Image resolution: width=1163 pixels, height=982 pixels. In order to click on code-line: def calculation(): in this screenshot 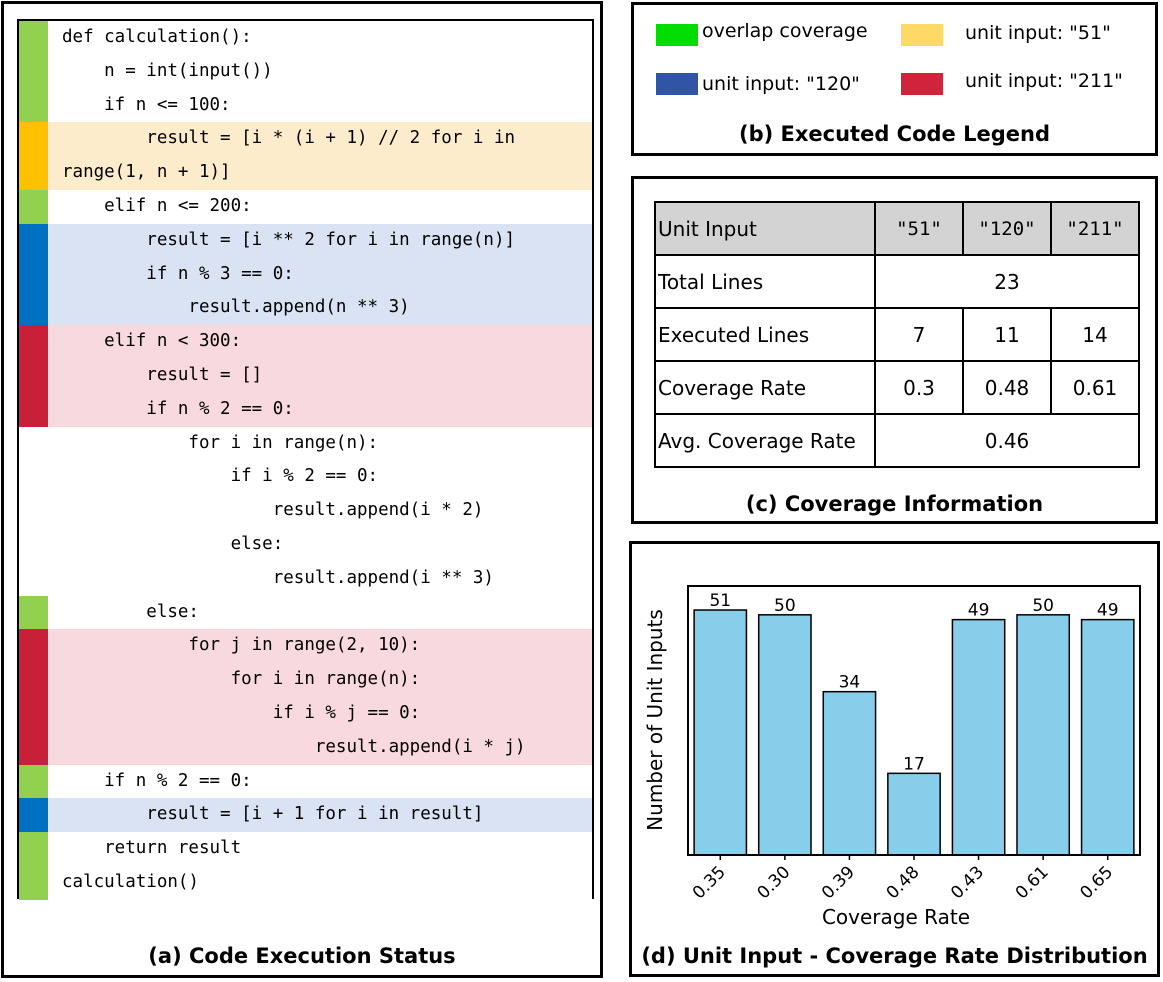, I will do `click(305, 38)`.